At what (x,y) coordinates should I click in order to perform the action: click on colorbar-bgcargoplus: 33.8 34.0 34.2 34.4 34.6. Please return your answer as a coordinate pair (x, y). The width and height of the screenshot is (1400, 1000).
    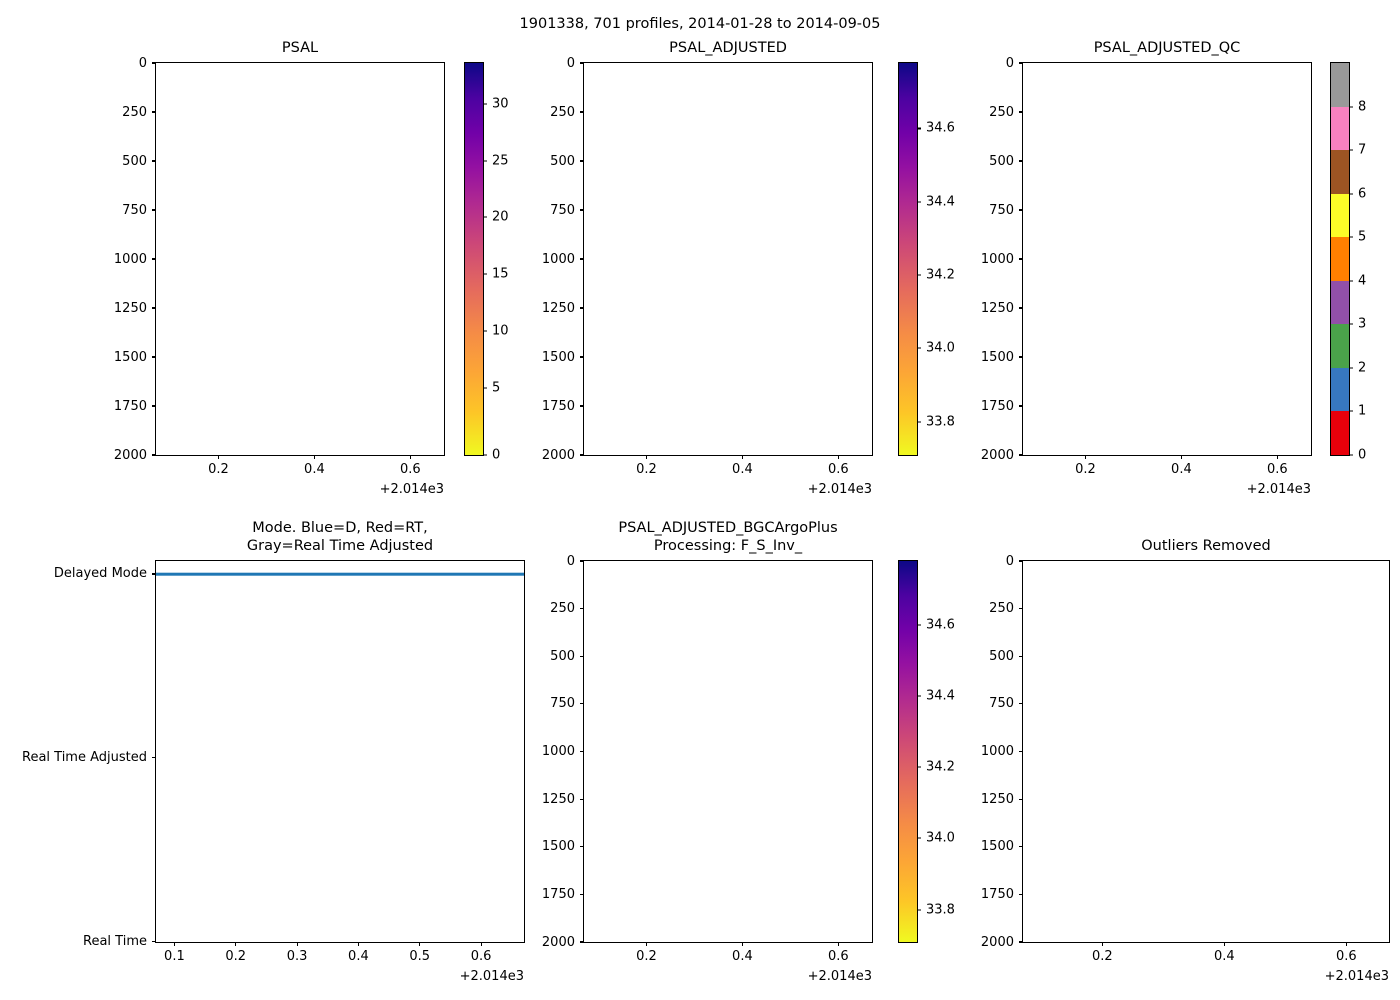
    Looking at the image, I should click on (926, 751).